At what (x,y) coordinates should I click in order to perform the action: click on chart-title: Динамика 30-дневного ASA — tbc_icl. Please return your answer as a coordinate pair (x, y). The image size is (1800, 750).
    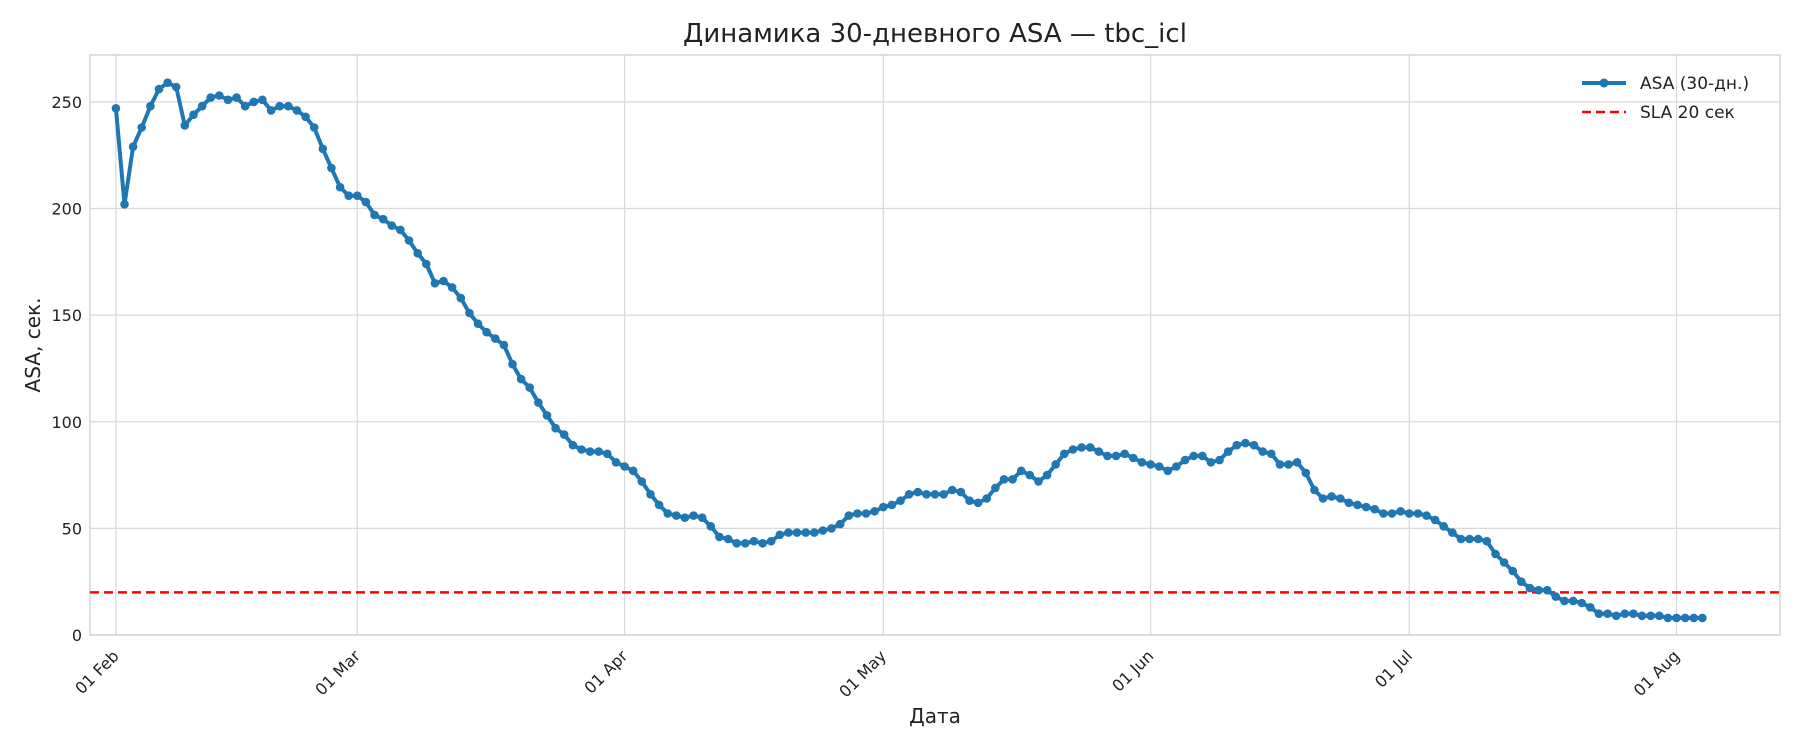
    Looking at the image, I should click on (935, 34).